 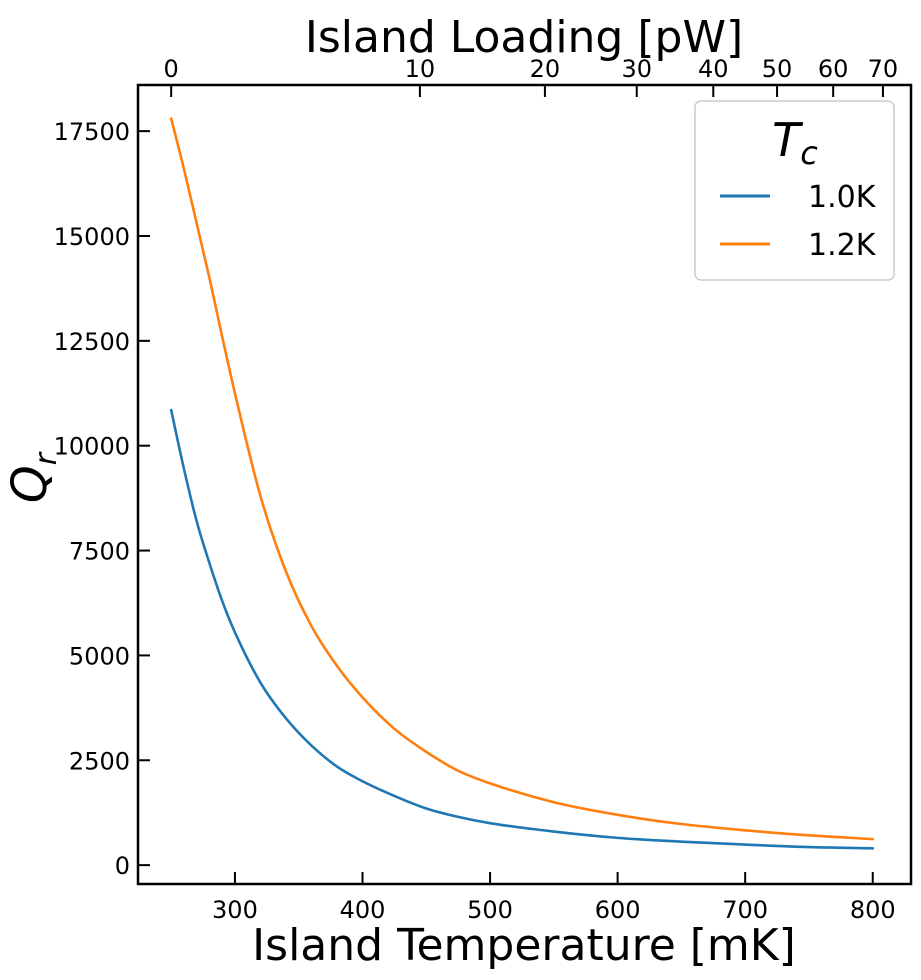 I want to click on x-tick-label-600: 600, so click(x=618, y=910).